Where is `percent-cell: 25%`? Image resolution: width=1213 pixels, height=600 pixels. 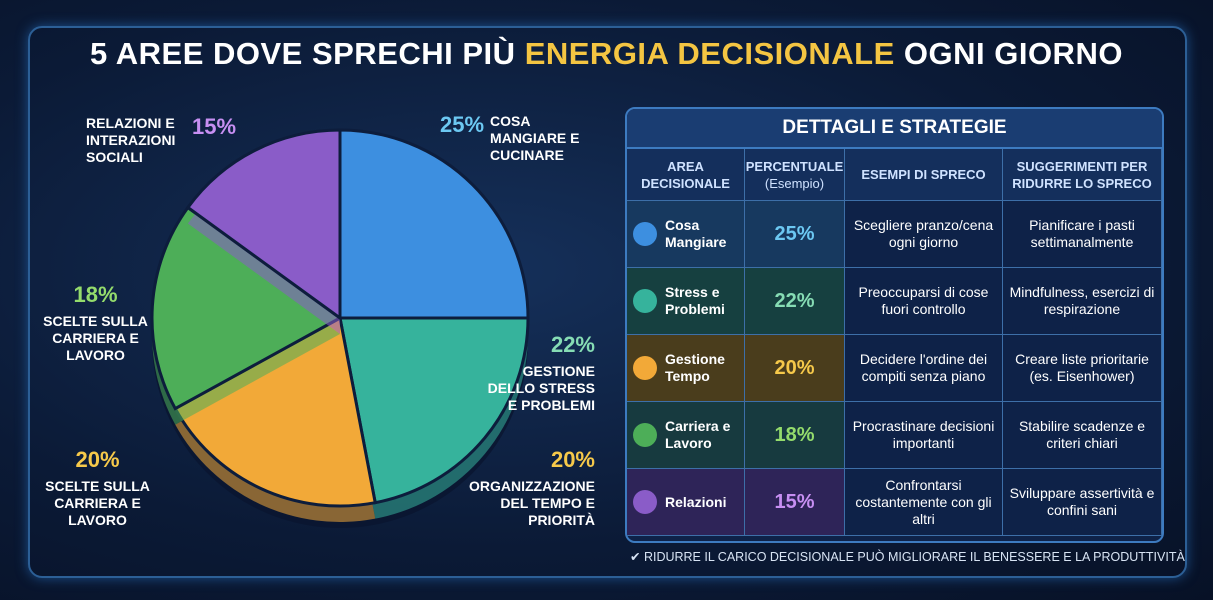 percent-cell: 25% is located at coordinates (795, 234).